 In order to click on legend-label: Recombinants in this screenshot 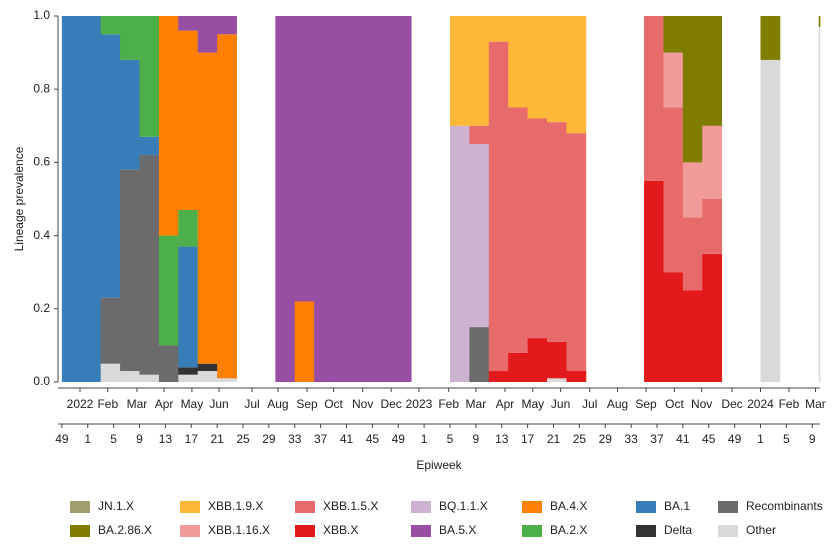, I will do `click(784, 506)`.